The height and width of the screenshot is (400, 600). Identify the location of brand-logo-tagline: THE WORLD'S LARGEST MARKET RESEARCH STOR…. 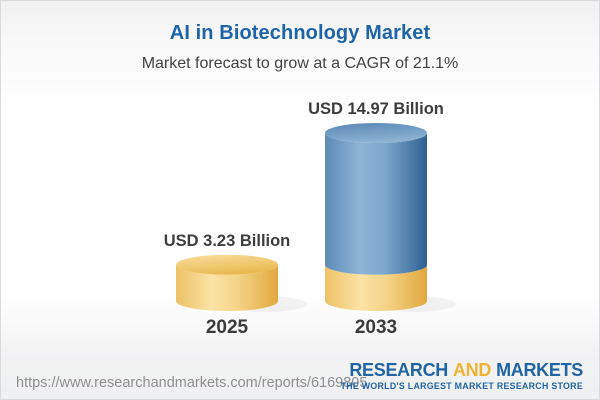
(461, 386).